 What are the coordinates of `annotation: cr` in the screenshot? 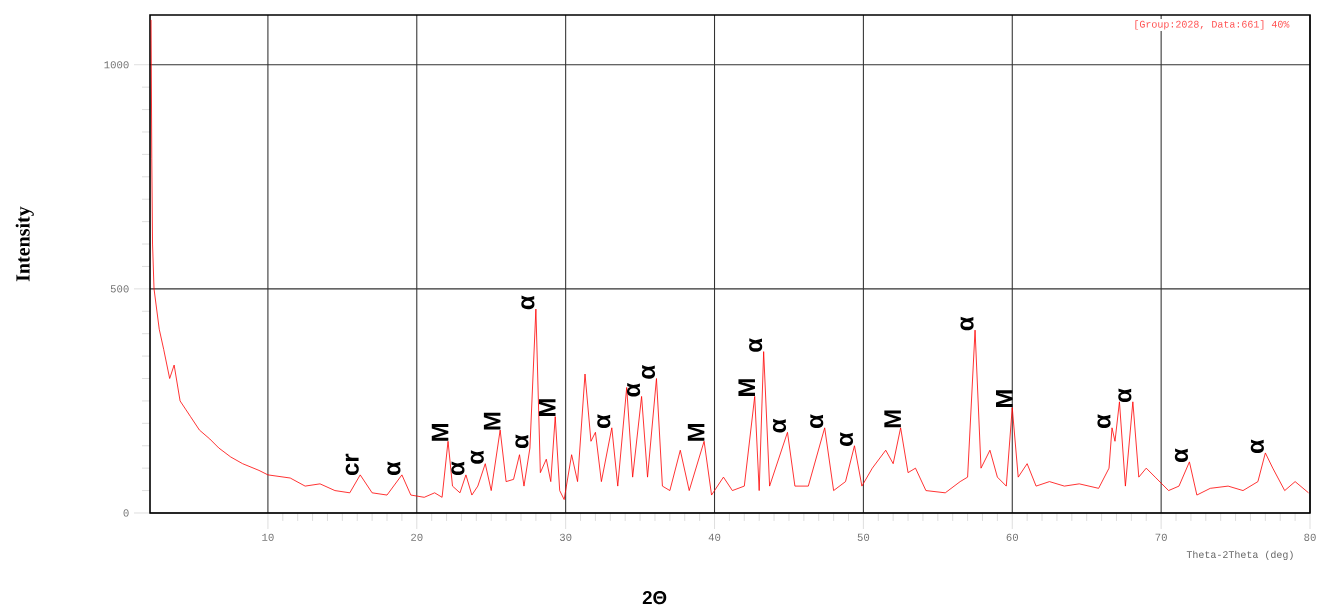 It's located at (352, 464).